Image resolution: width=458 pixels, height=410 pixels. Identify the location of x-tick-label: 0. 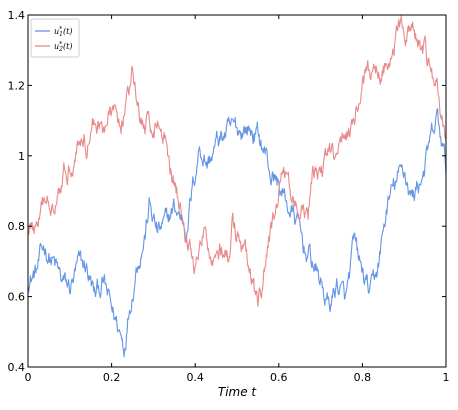
(28, 377).